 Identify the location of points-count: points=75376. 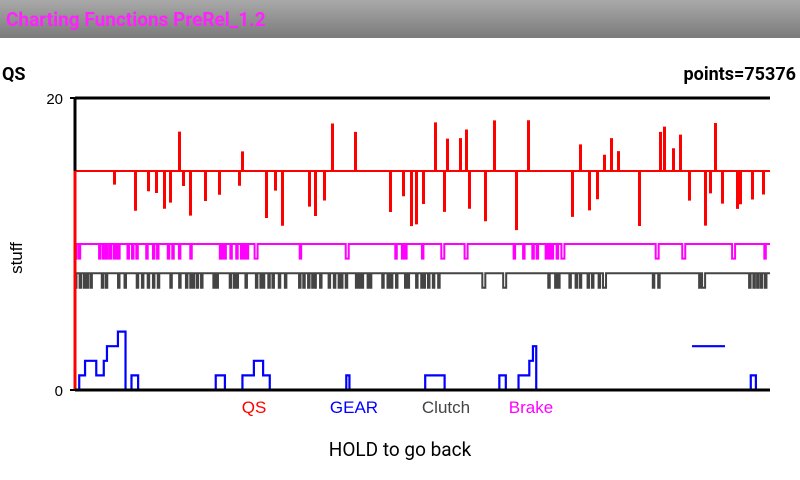
(739, 74).